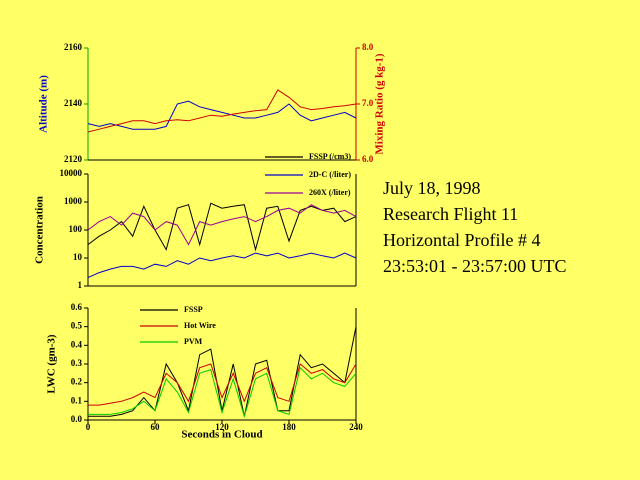 The image size is (640, 480). Describe the element at coordinates (80, 285) in the screenshot. I see `y-tick-label: 1` at that location.